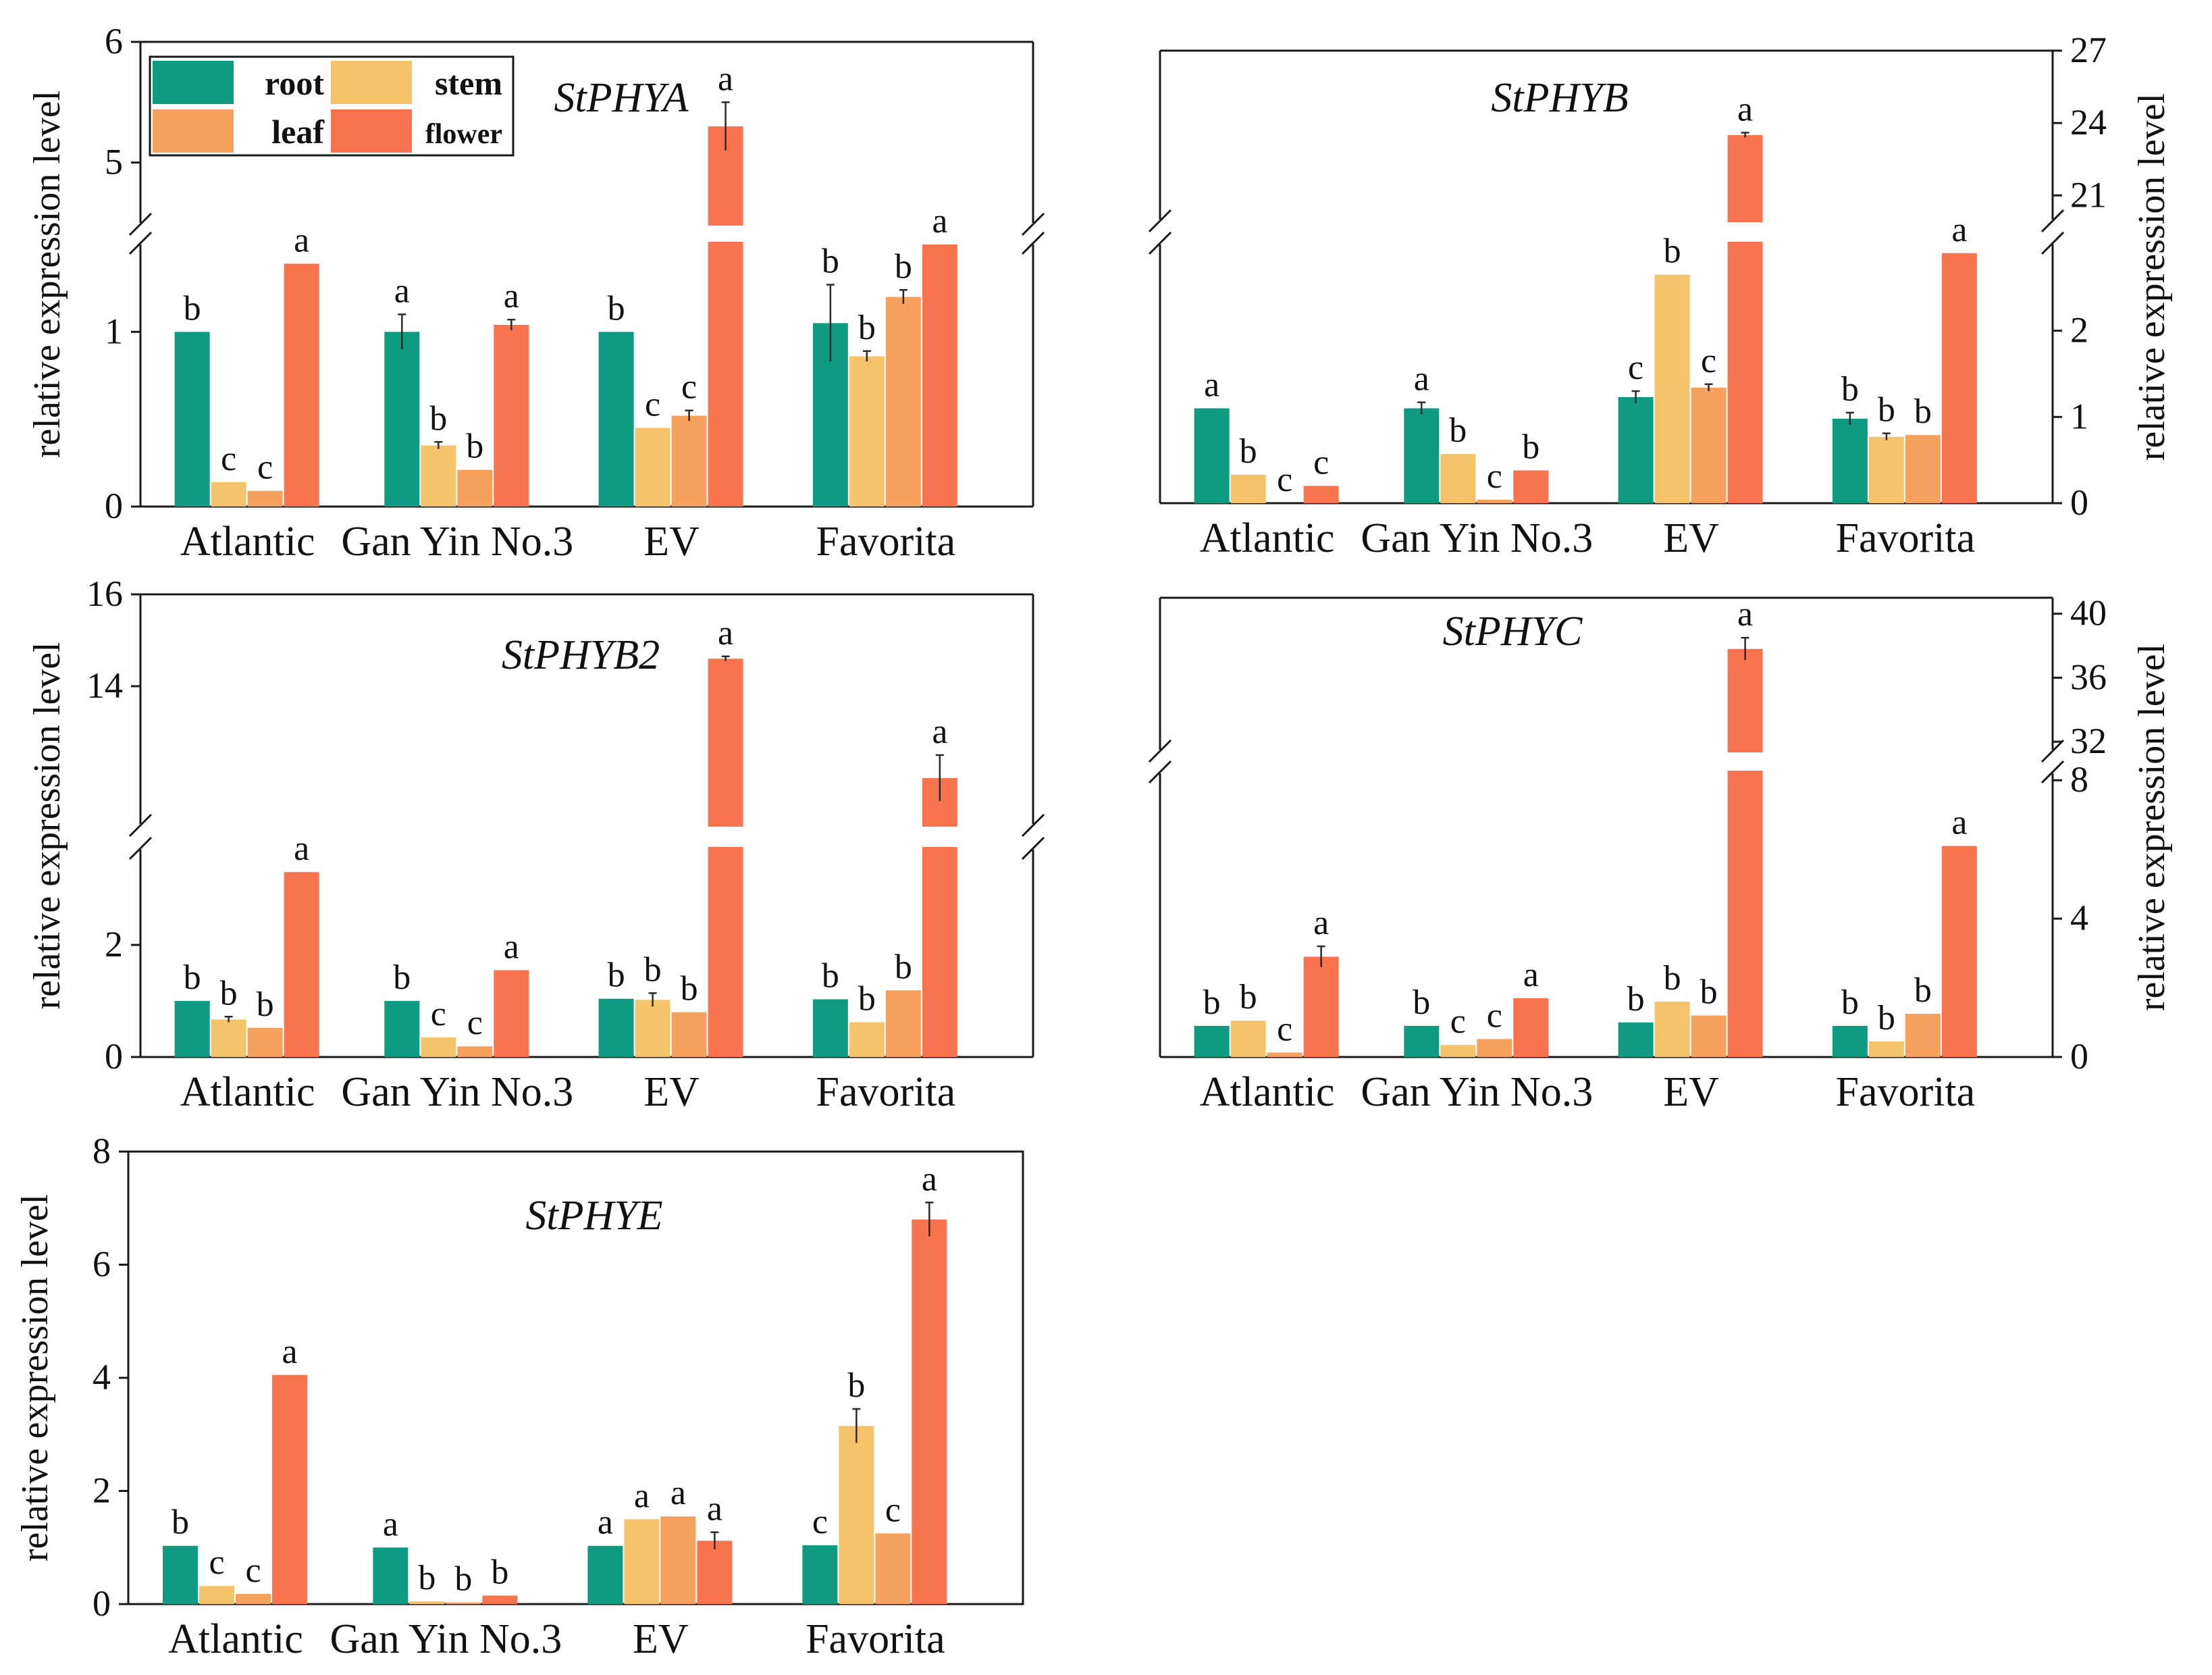 The width and height of the screenshot is (2212, 1675). Describe the element at coordinates (114, 41) in the screenshot. I see `y-tick-label: 6` at that location.